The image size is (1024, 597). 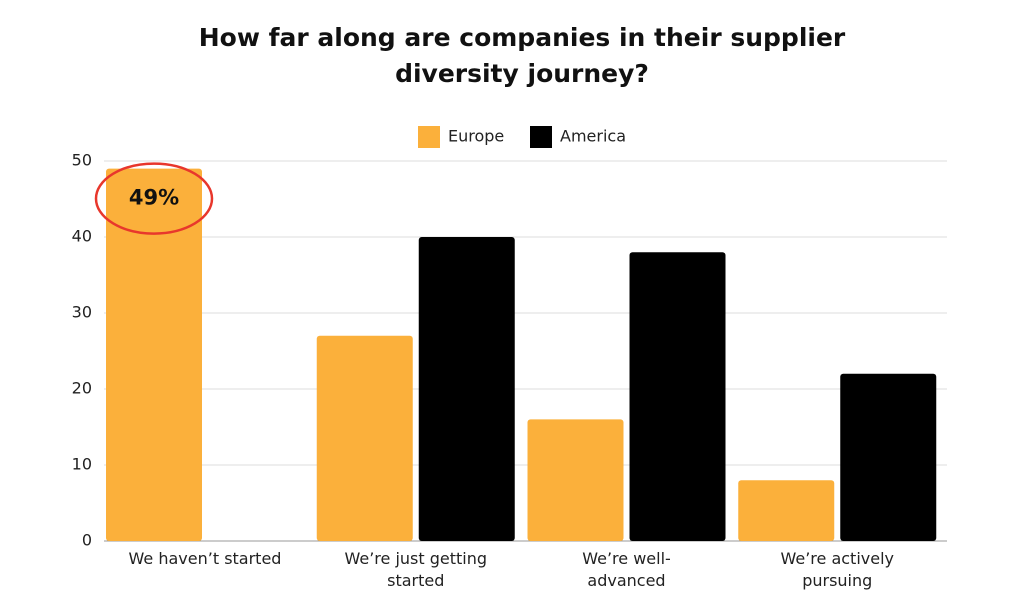 I want to click on y-tick-label: 40, so click(x=82, y=236).